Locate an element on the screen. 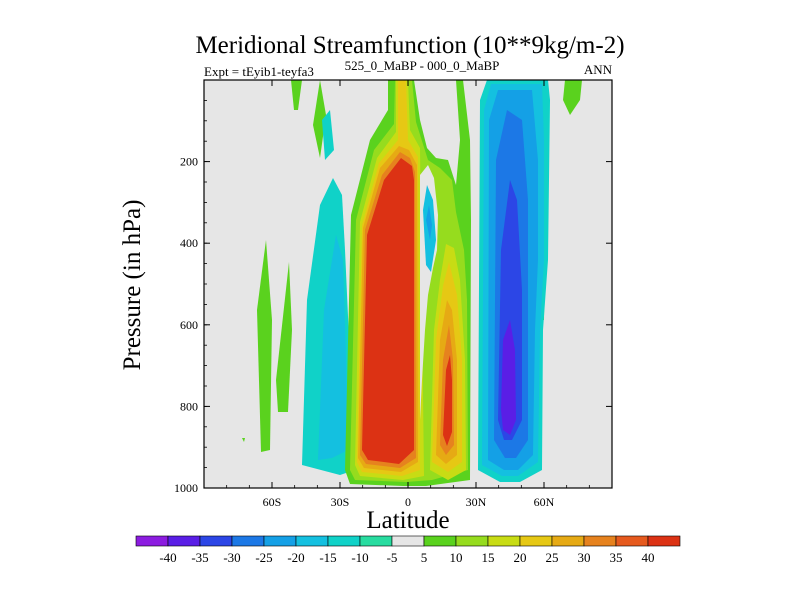 The height and width of the screenshot is (600, 800). colorbar-label: -30 is located at coordinates (231, 557).